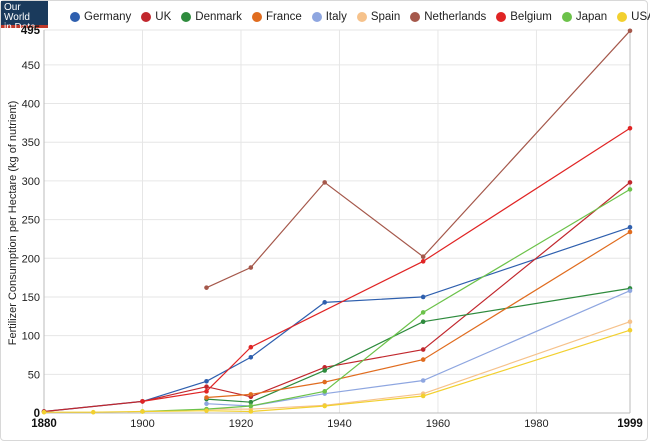 The height and width of the screenshot is (443, 650). I want to click on legend-item-italy: Italy, so click(329, 17).